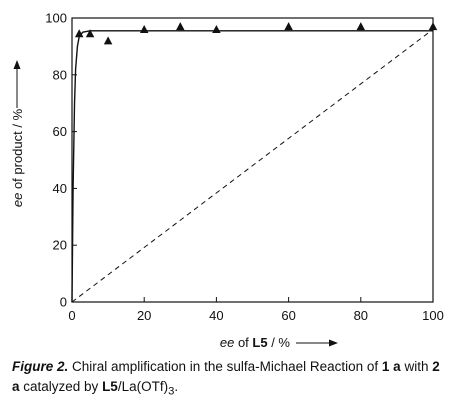 This screenshot has width=453, height=402. Describe the element at coordinates (60, 131) in the screenshot. I see `y-tick-label: 60` at that location.